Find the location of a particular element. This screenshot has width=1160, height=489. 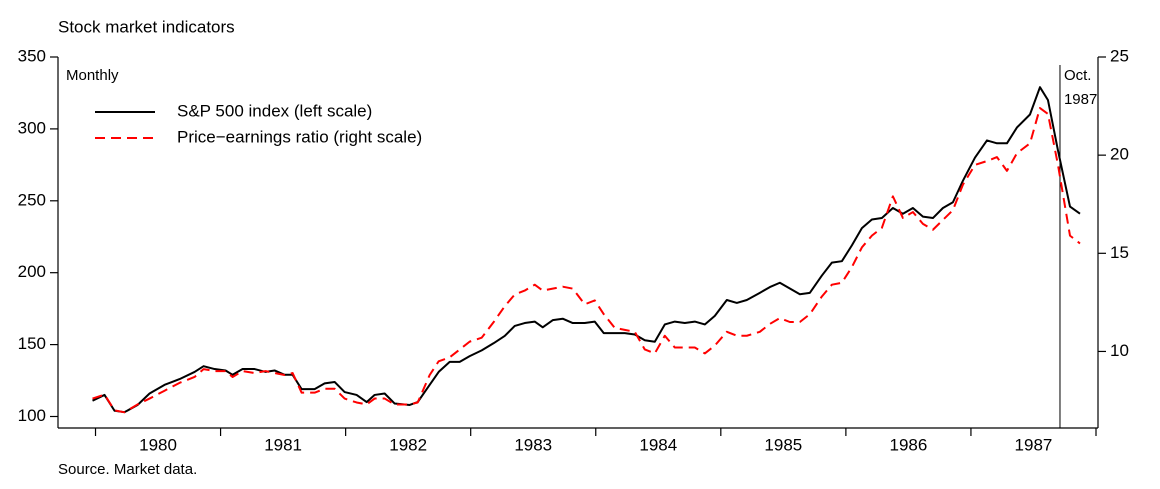

x-tick-label: 1981 is located at coordinates (283, 444).